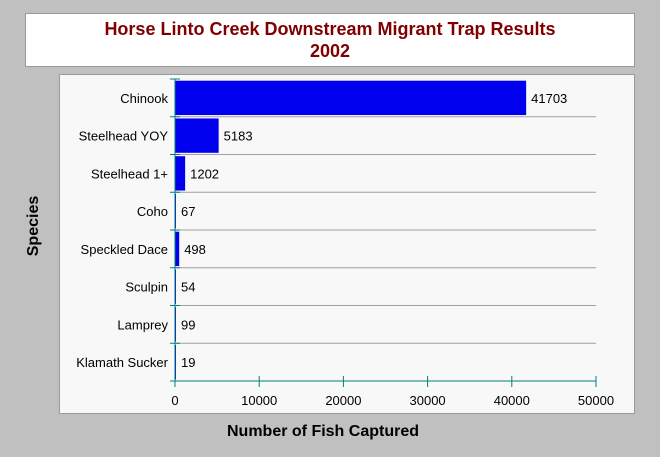 This screenshot has height=457, width=660. What do you see at coordinates (204, 173) in the screenshot?
I see `bar-value-label: 1202` at bounding box center [204, 173].